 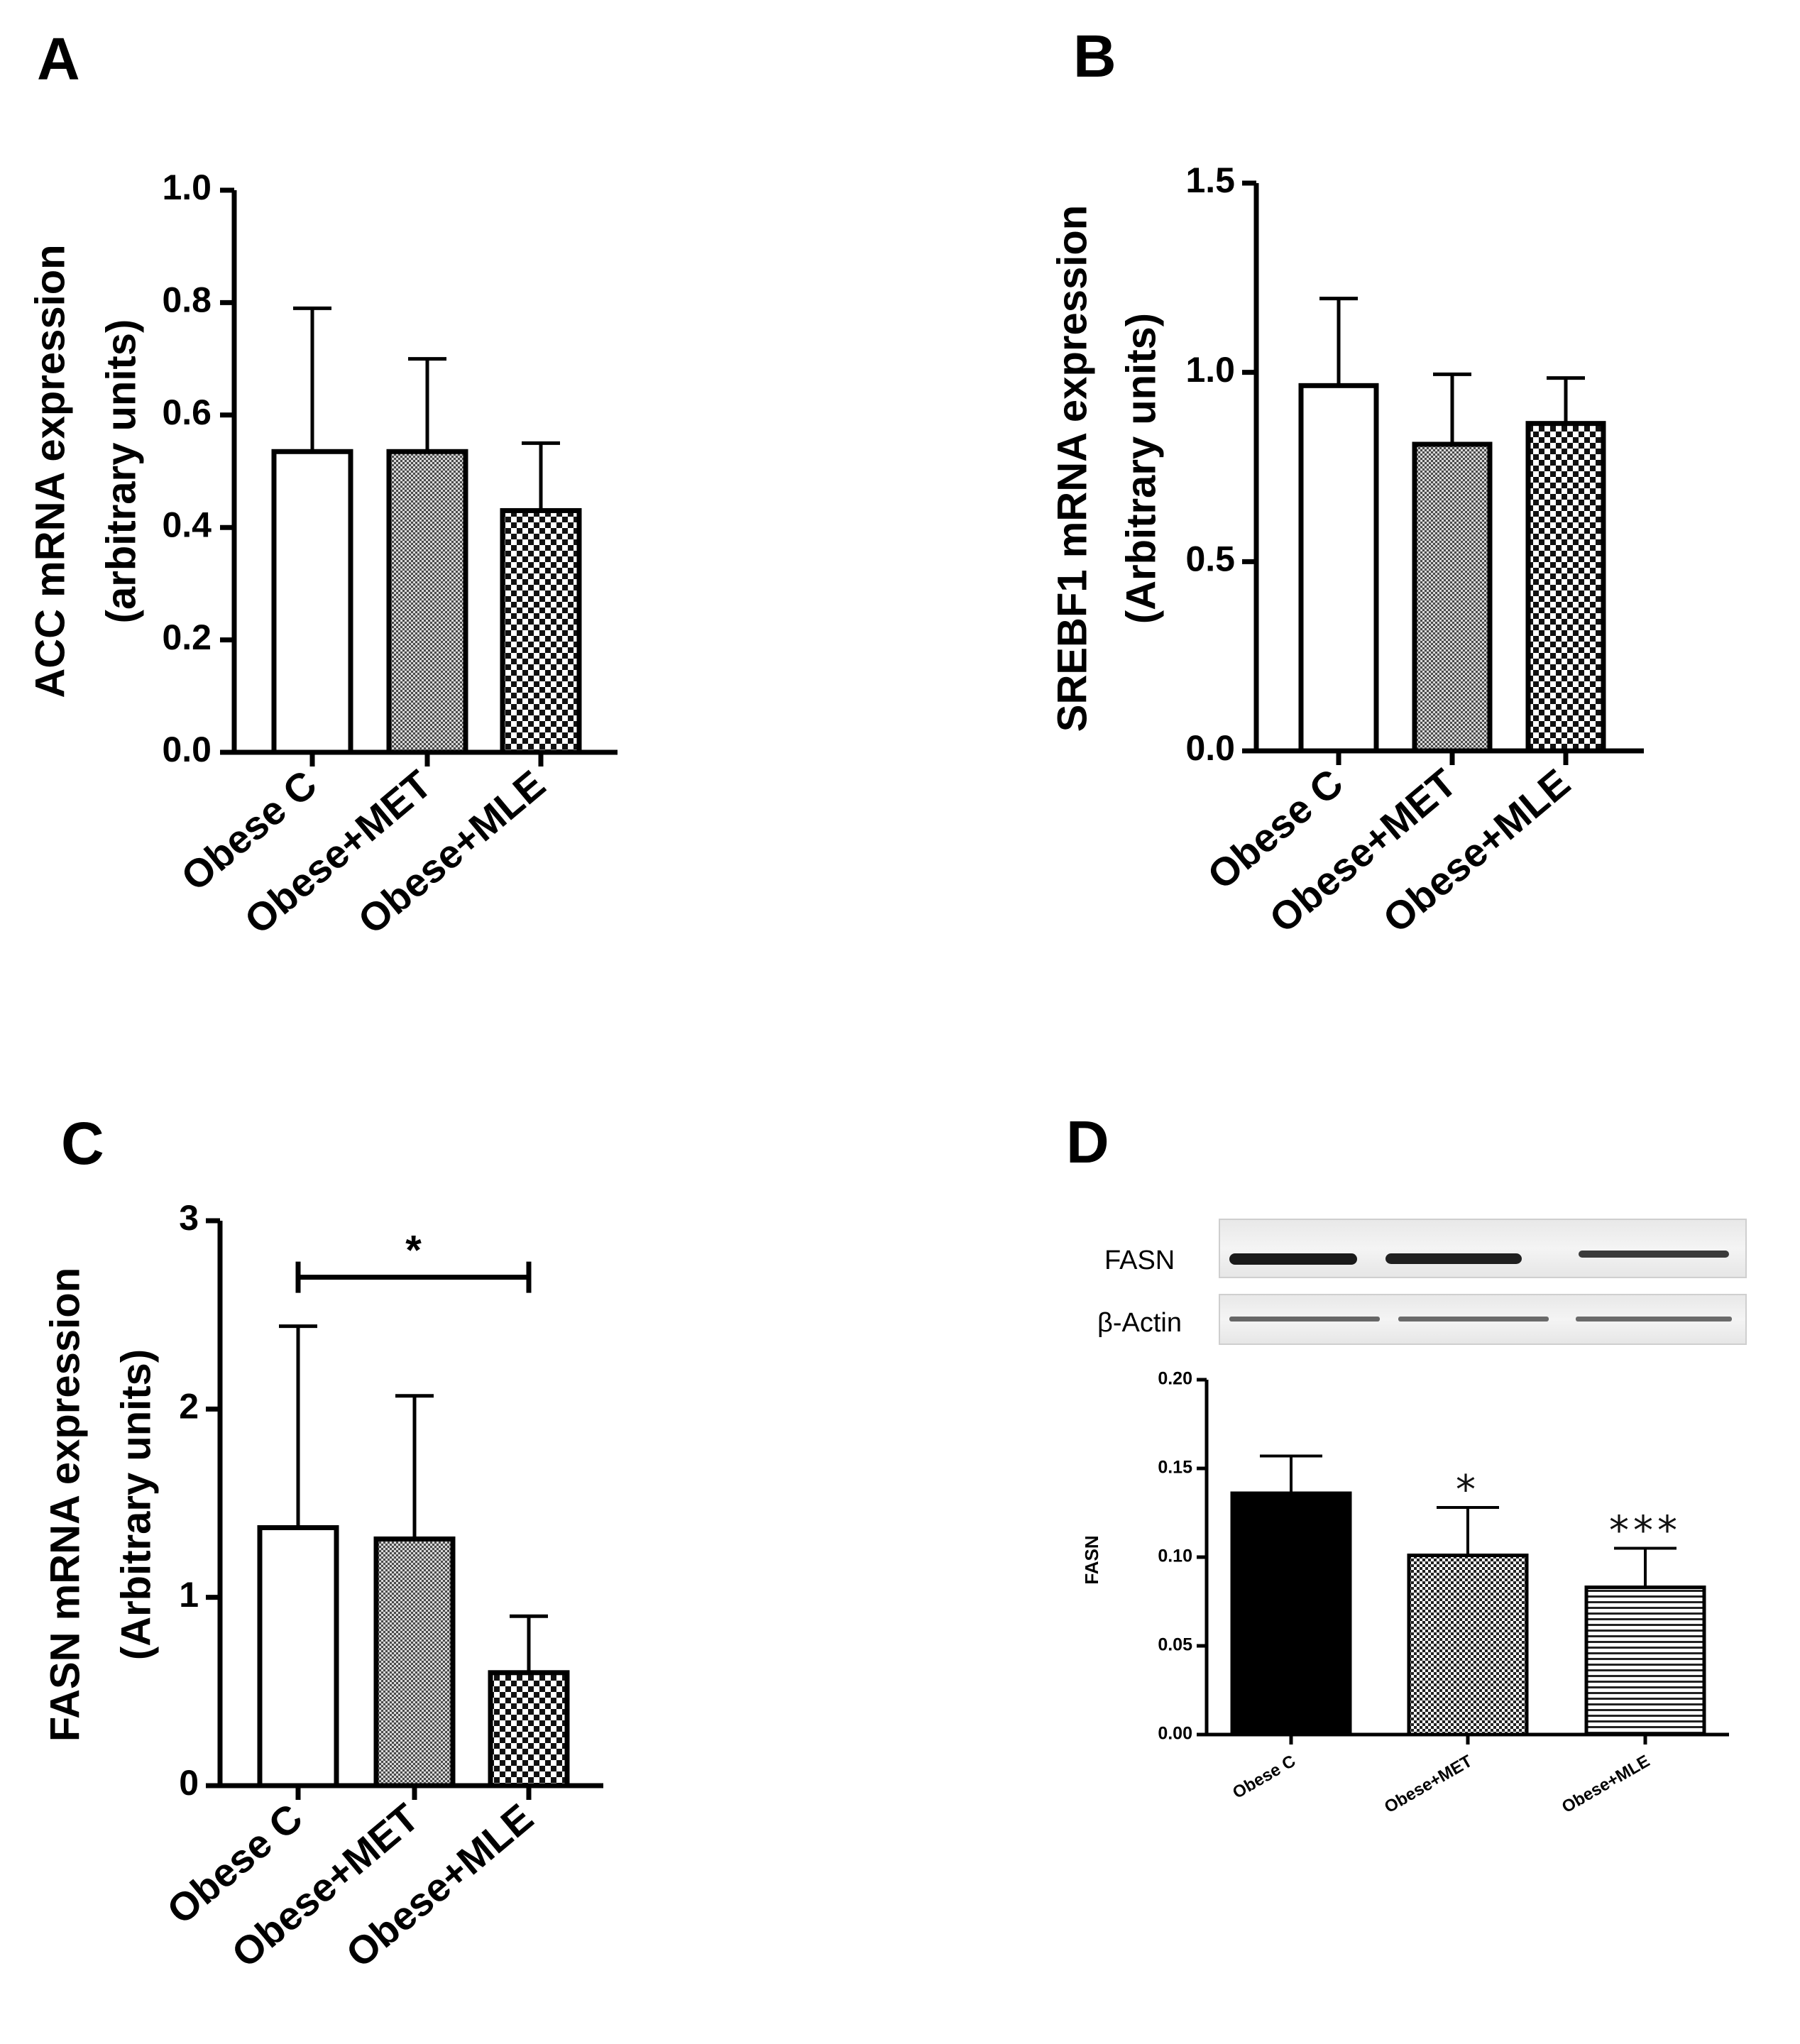 I want to click on y-tick-label: 0.05, so click(x=1175, y=1645).